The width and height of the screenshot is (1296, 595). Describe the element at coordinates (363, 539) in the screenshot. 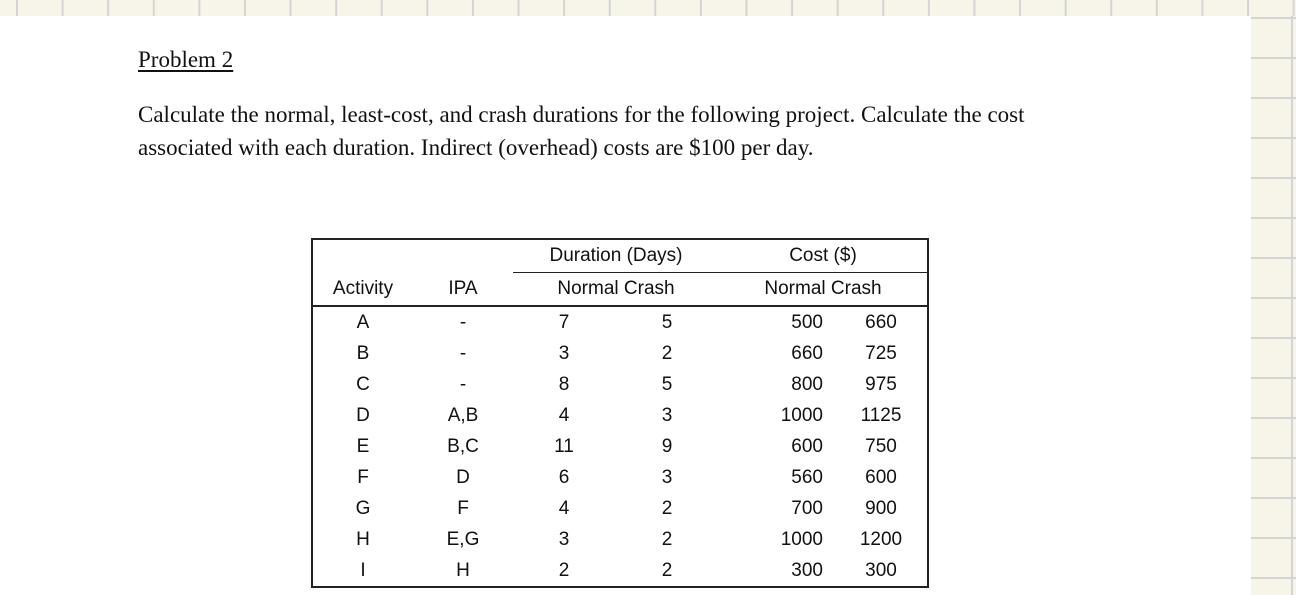

I see `activity-cell: H` at that location.